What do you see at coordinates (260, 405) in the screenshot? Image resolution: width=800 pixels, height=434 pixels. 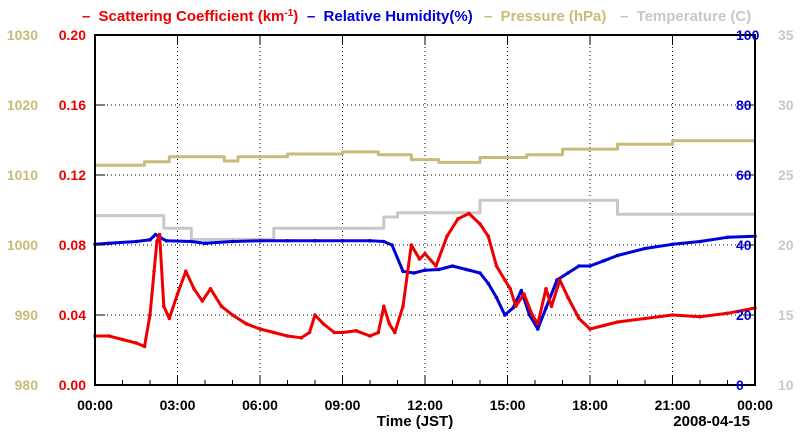 I see `x-tick-label: 06:00` at bounding box center [260, 405].